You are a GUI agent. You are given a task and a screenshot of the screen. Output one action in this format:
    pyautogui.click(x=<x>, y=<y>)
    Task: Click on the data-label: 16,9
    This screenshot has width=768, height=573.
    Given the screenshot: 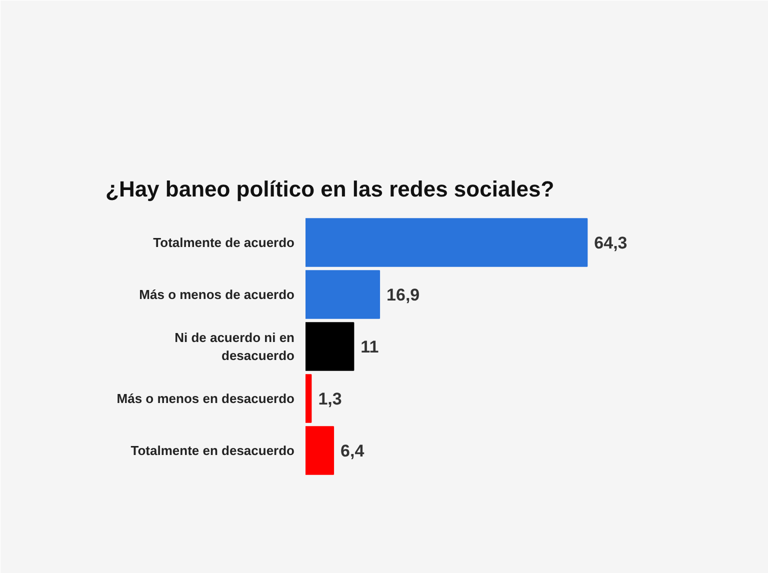 What is the action you would take?
    pyautogui.click(x=403, y=295)
    